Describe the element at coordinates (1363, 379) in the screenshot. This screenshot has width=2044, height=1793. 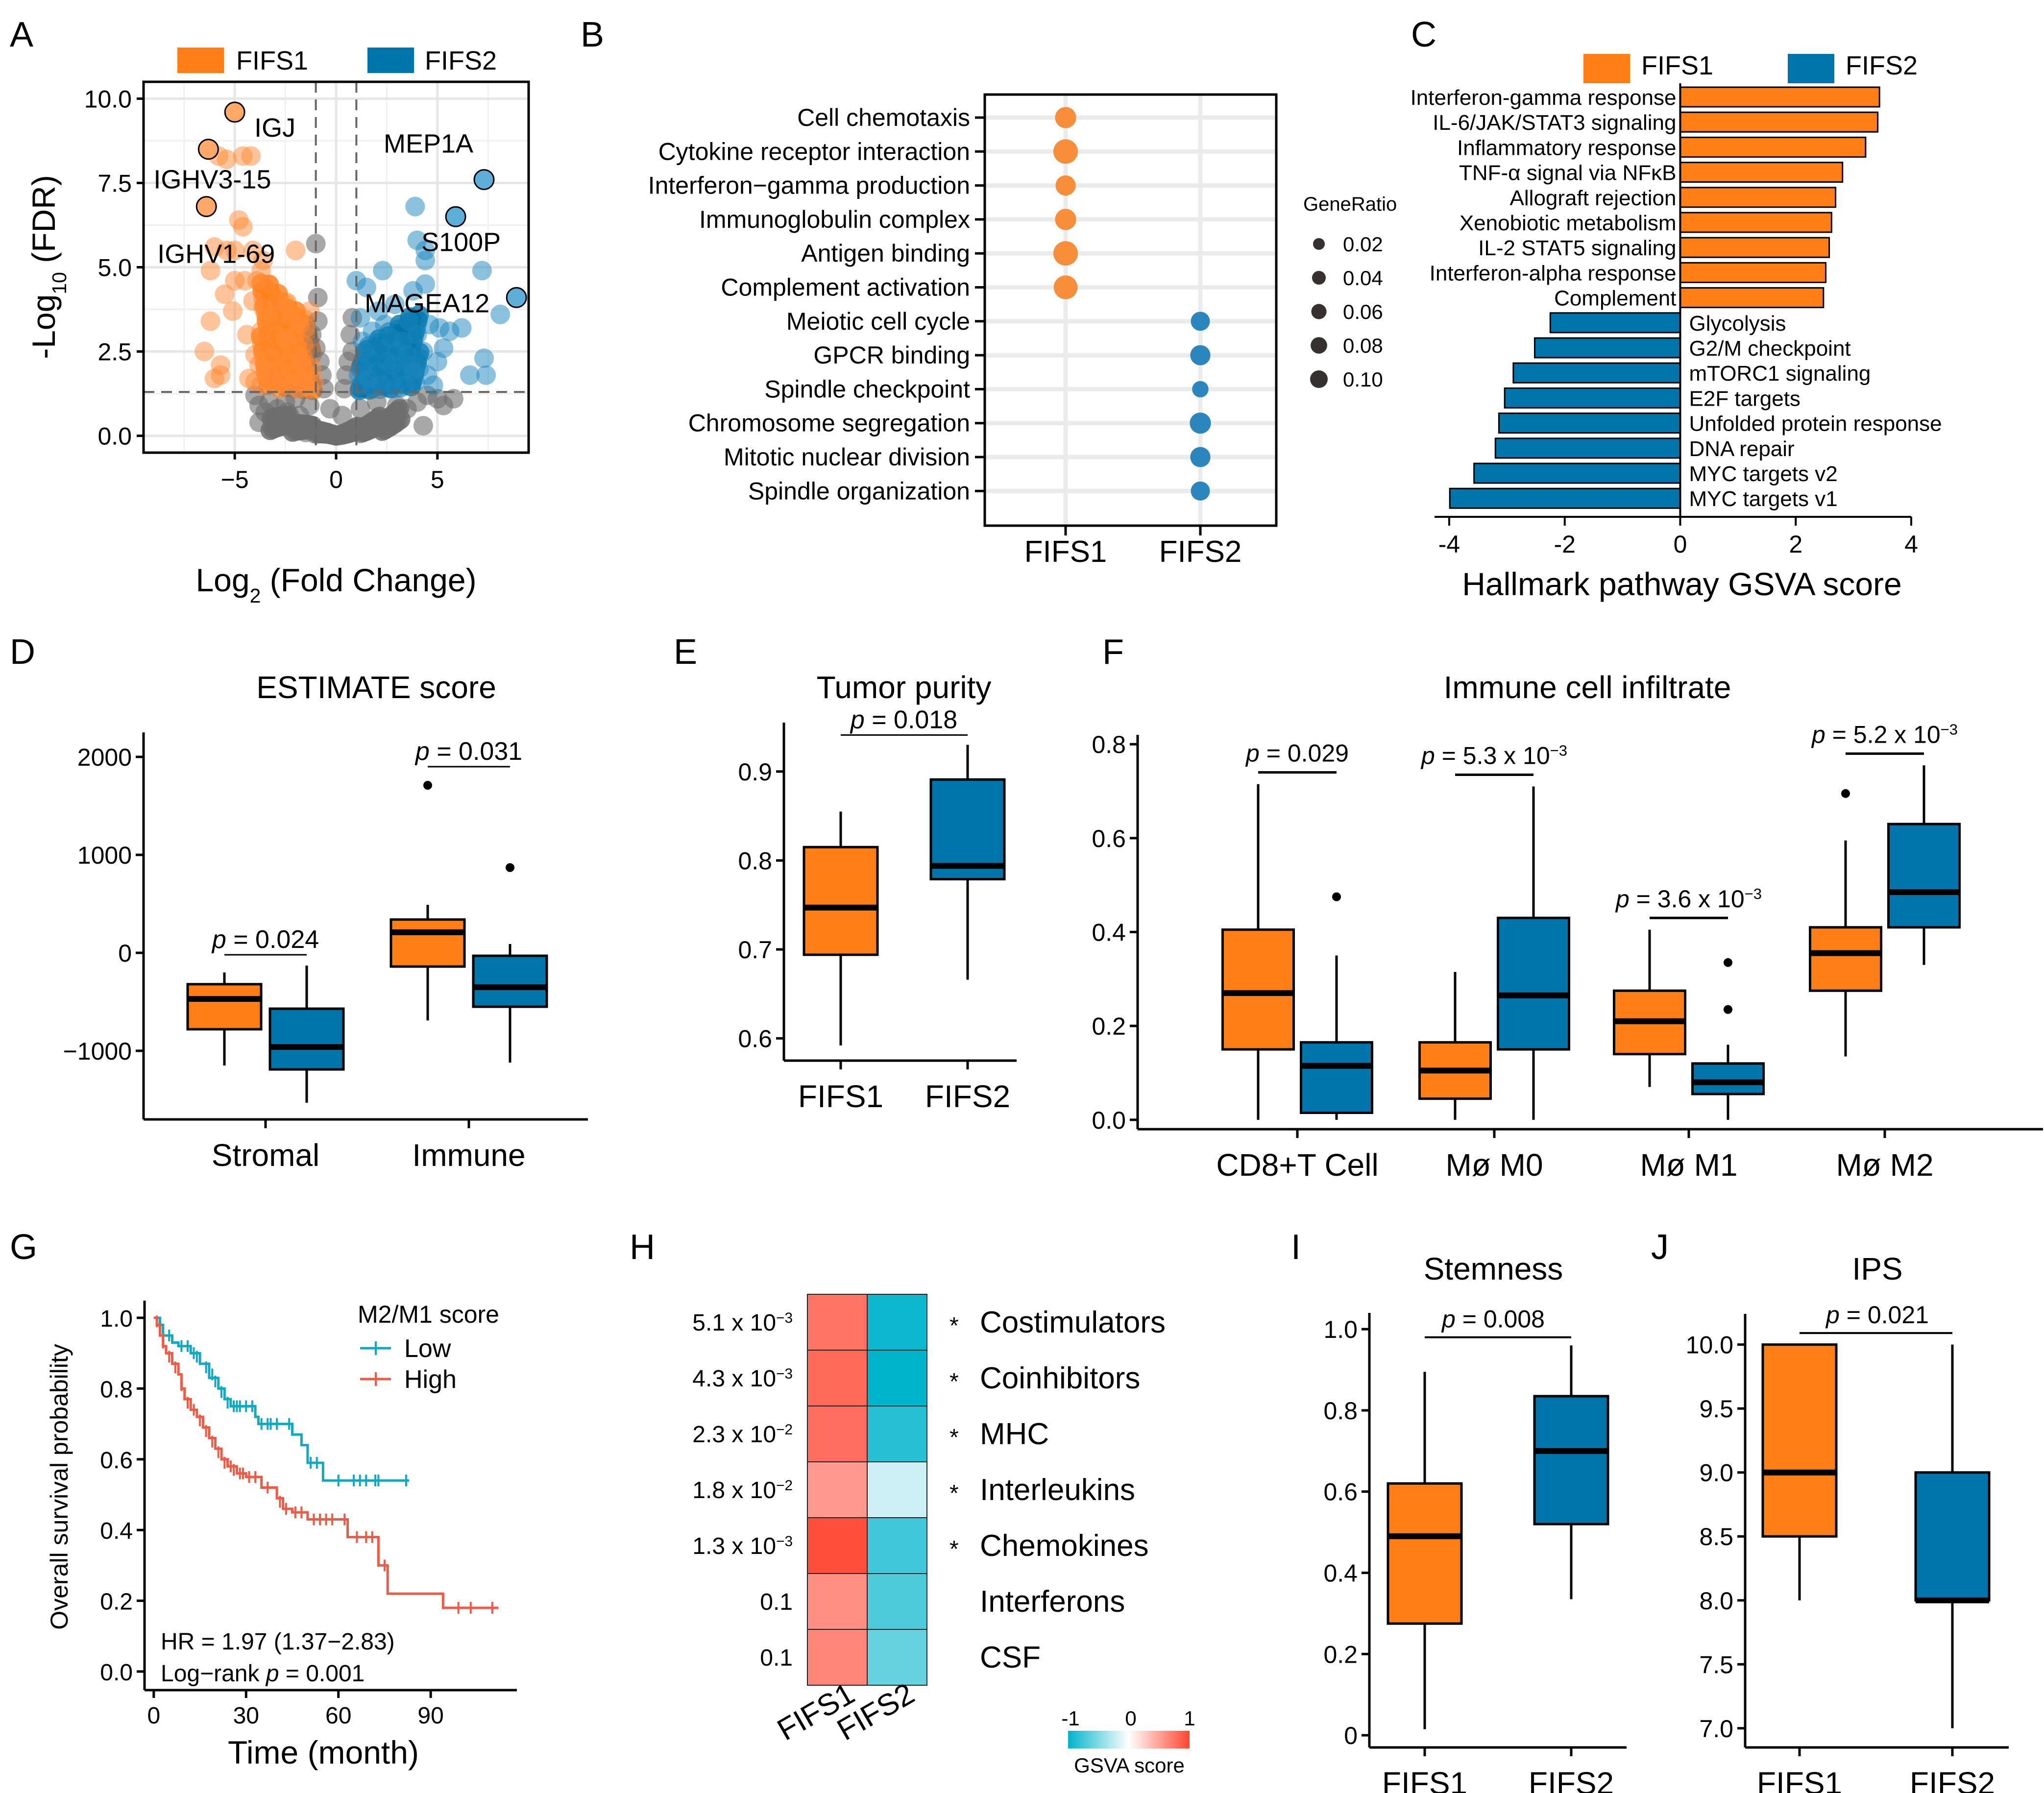
I see `size-legend-label: 0.10` at that location.